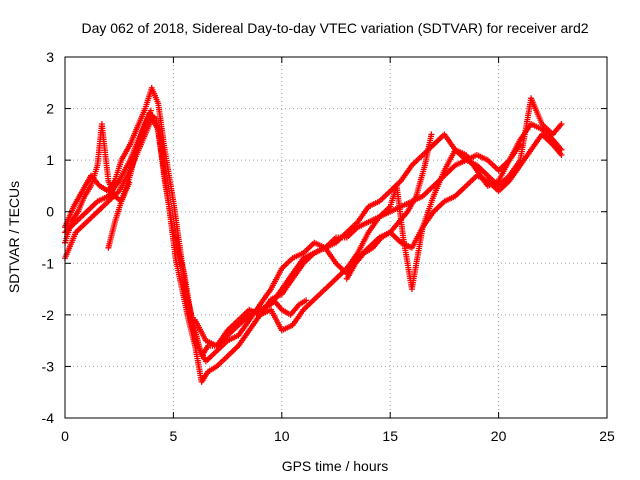 Image resolution: width=640 pixels, height=480 pixels. Describe the element at coordinates (48, 418) in the screenshot. I see `y-tick-label: -4` at that location.